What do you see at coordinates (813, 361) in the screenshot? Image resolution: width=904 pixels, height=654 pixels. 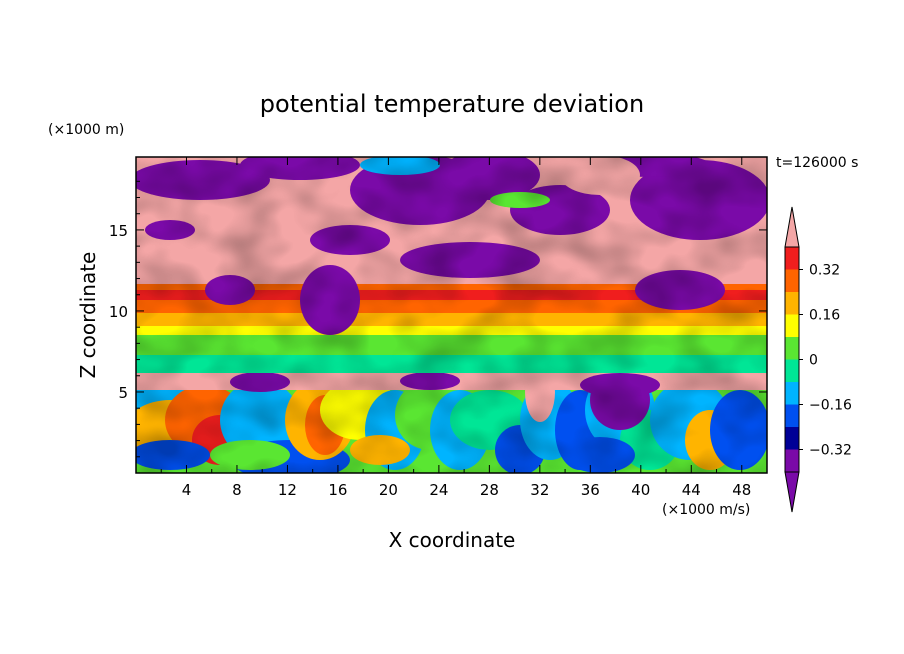 I see `colorbar-tick-label: 0` at bounding box center [813, 361].